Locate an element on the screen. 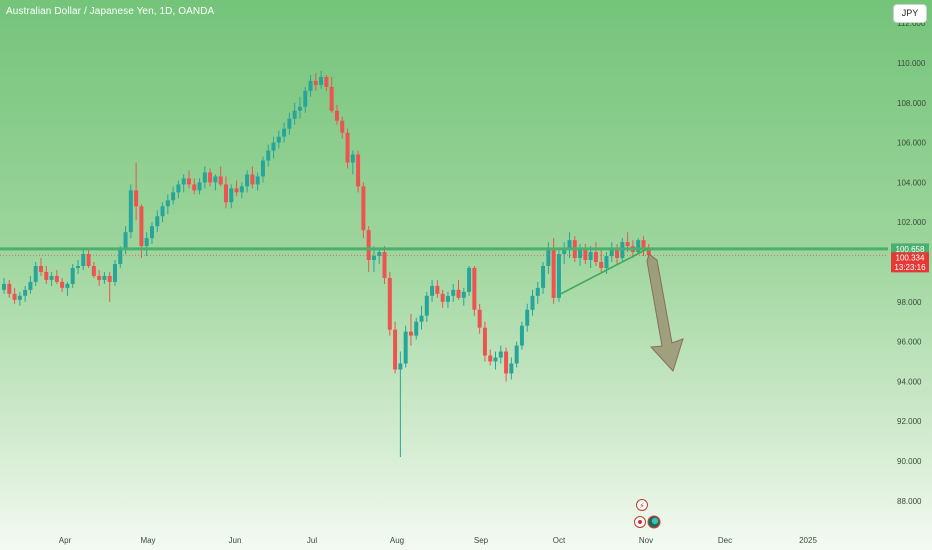 This screenshot has height=550, width=932. event-markers: ⚡ is located at coordinates (647, 514).